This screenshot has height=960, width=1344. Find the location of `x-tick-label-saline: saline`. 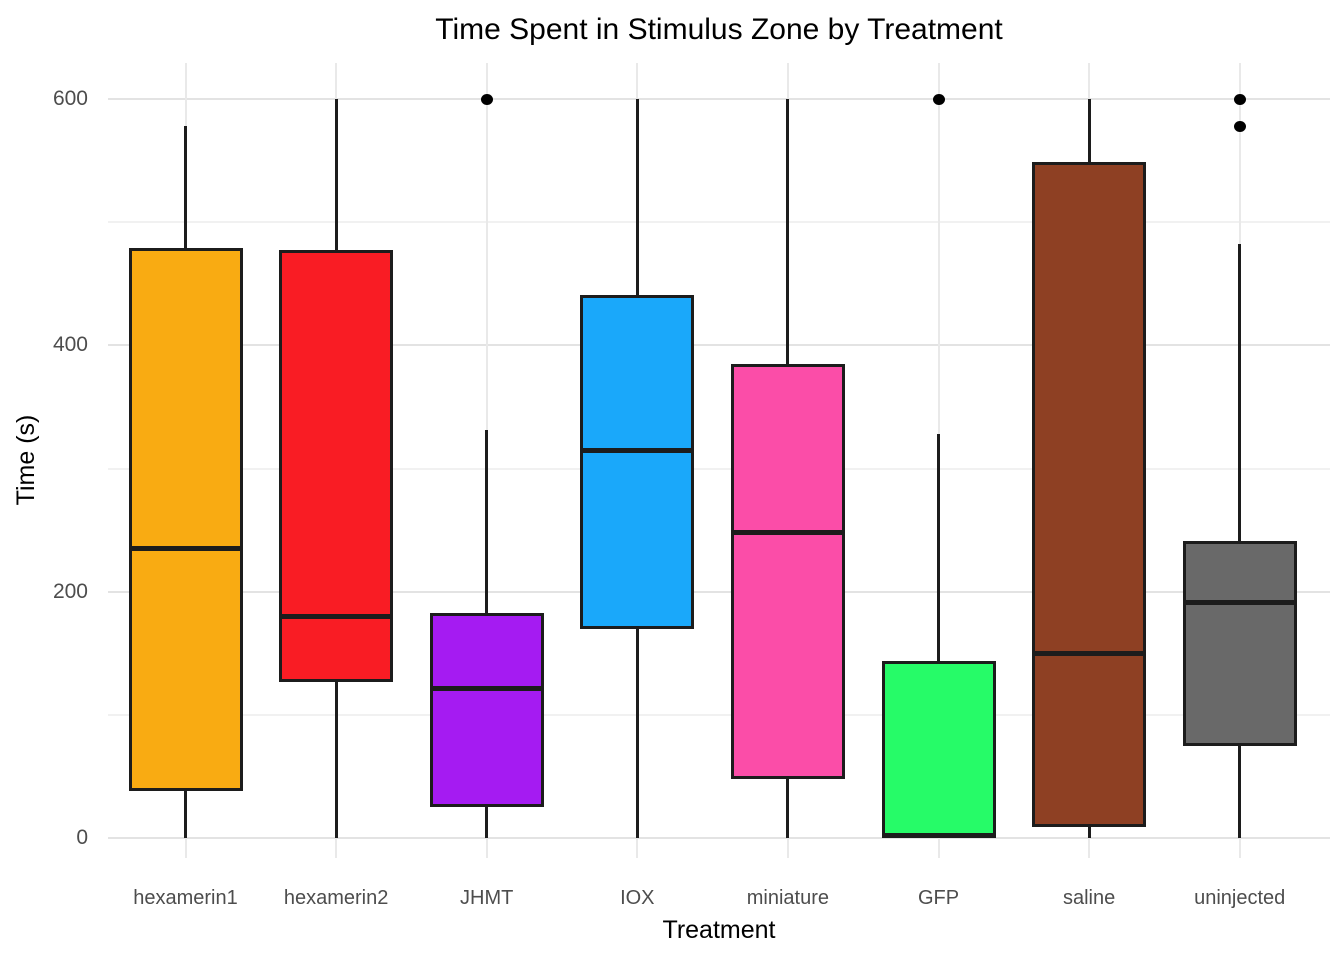

x-tick-label-saline: saline is located at coordinates (1089, 898).